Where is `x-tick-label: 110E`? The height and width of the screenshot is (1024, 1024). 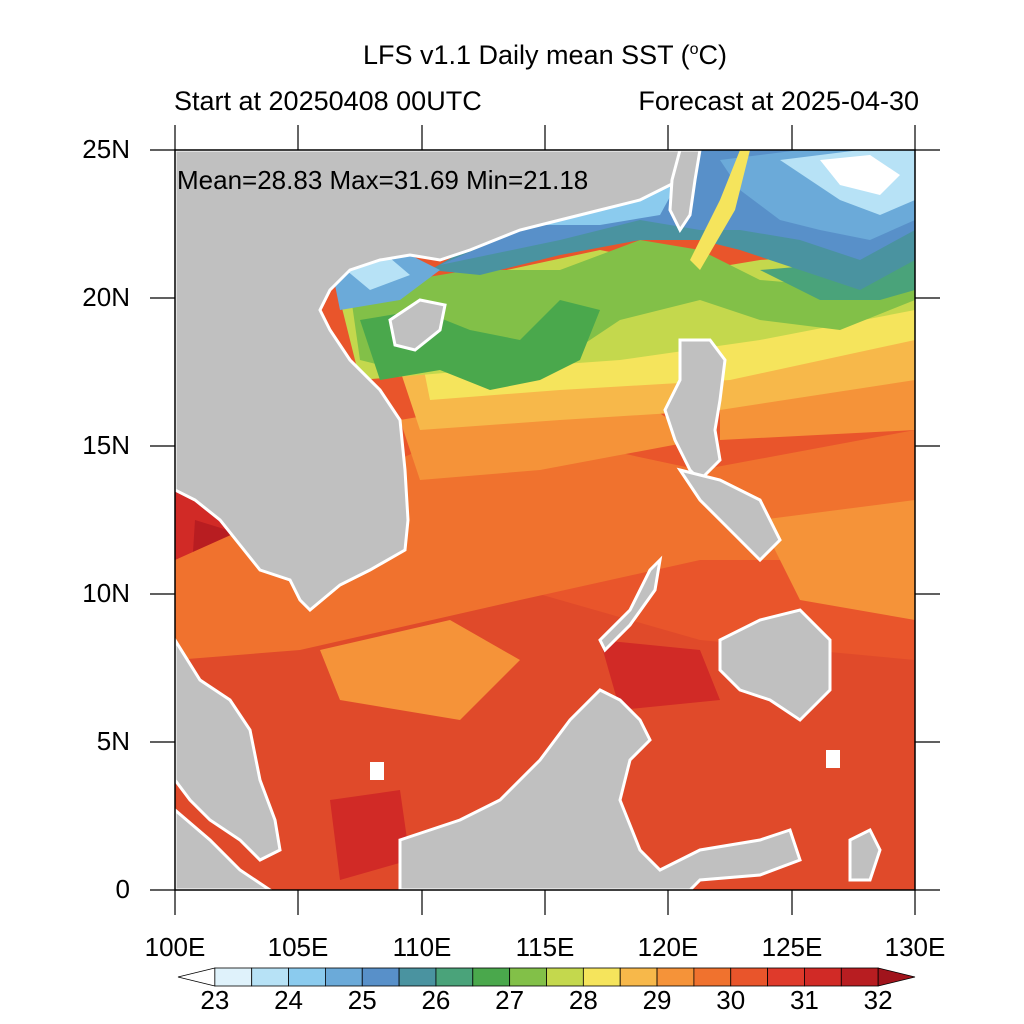
x-tick-label: 110E is located at coordinates (422, 947).